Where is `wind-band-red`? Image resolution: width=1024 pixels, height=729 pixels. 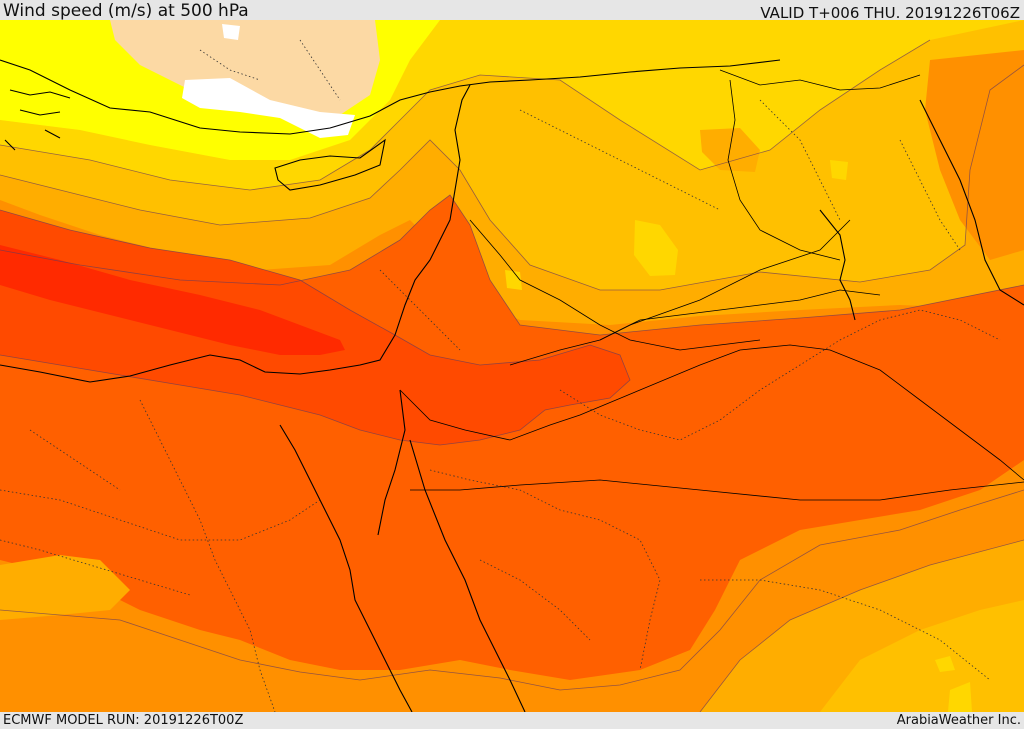 wind-band-red is located at coordinates (172, 300).